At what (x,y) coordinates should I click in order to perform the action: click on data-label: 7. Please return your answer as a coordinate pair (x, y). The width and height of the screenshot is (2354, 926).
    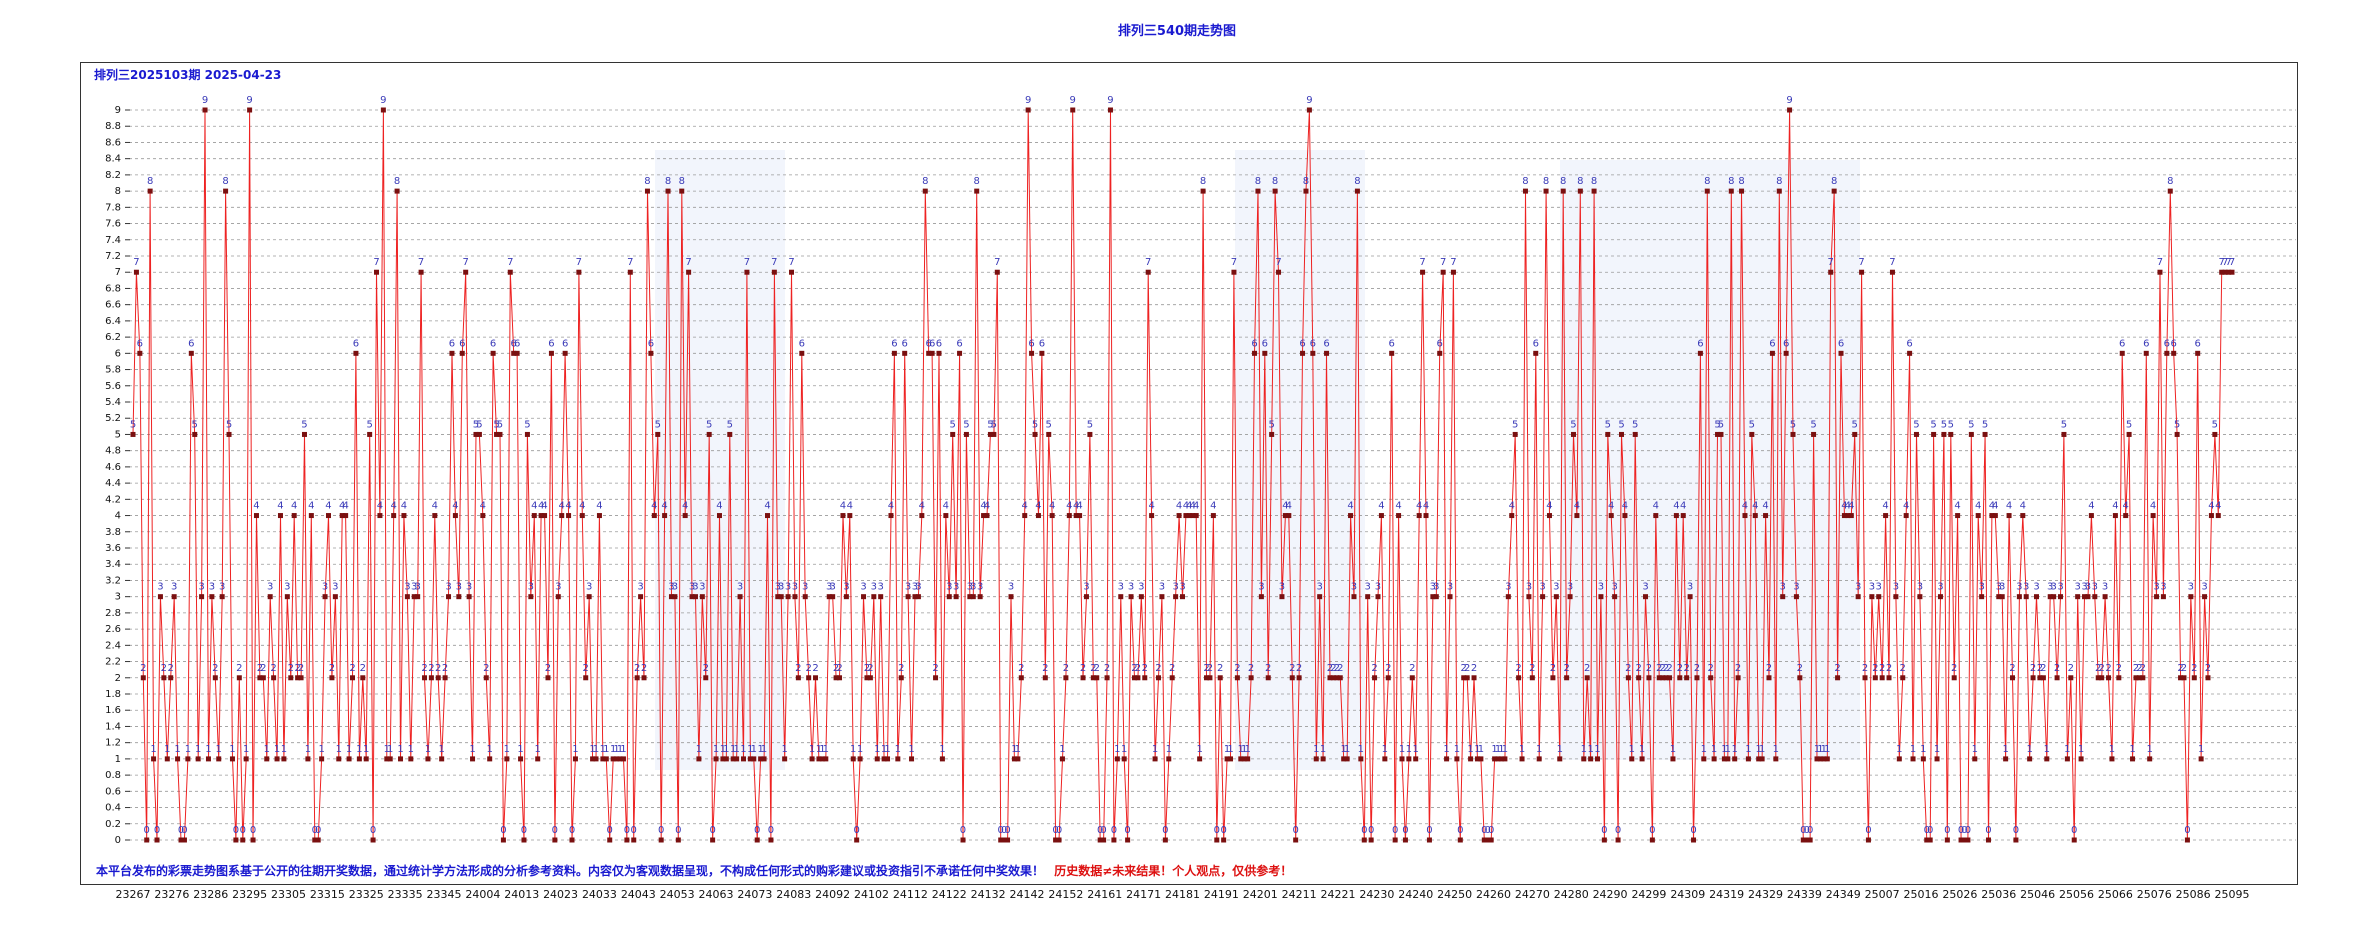
    Looking at the image, I should click on (376, 262).